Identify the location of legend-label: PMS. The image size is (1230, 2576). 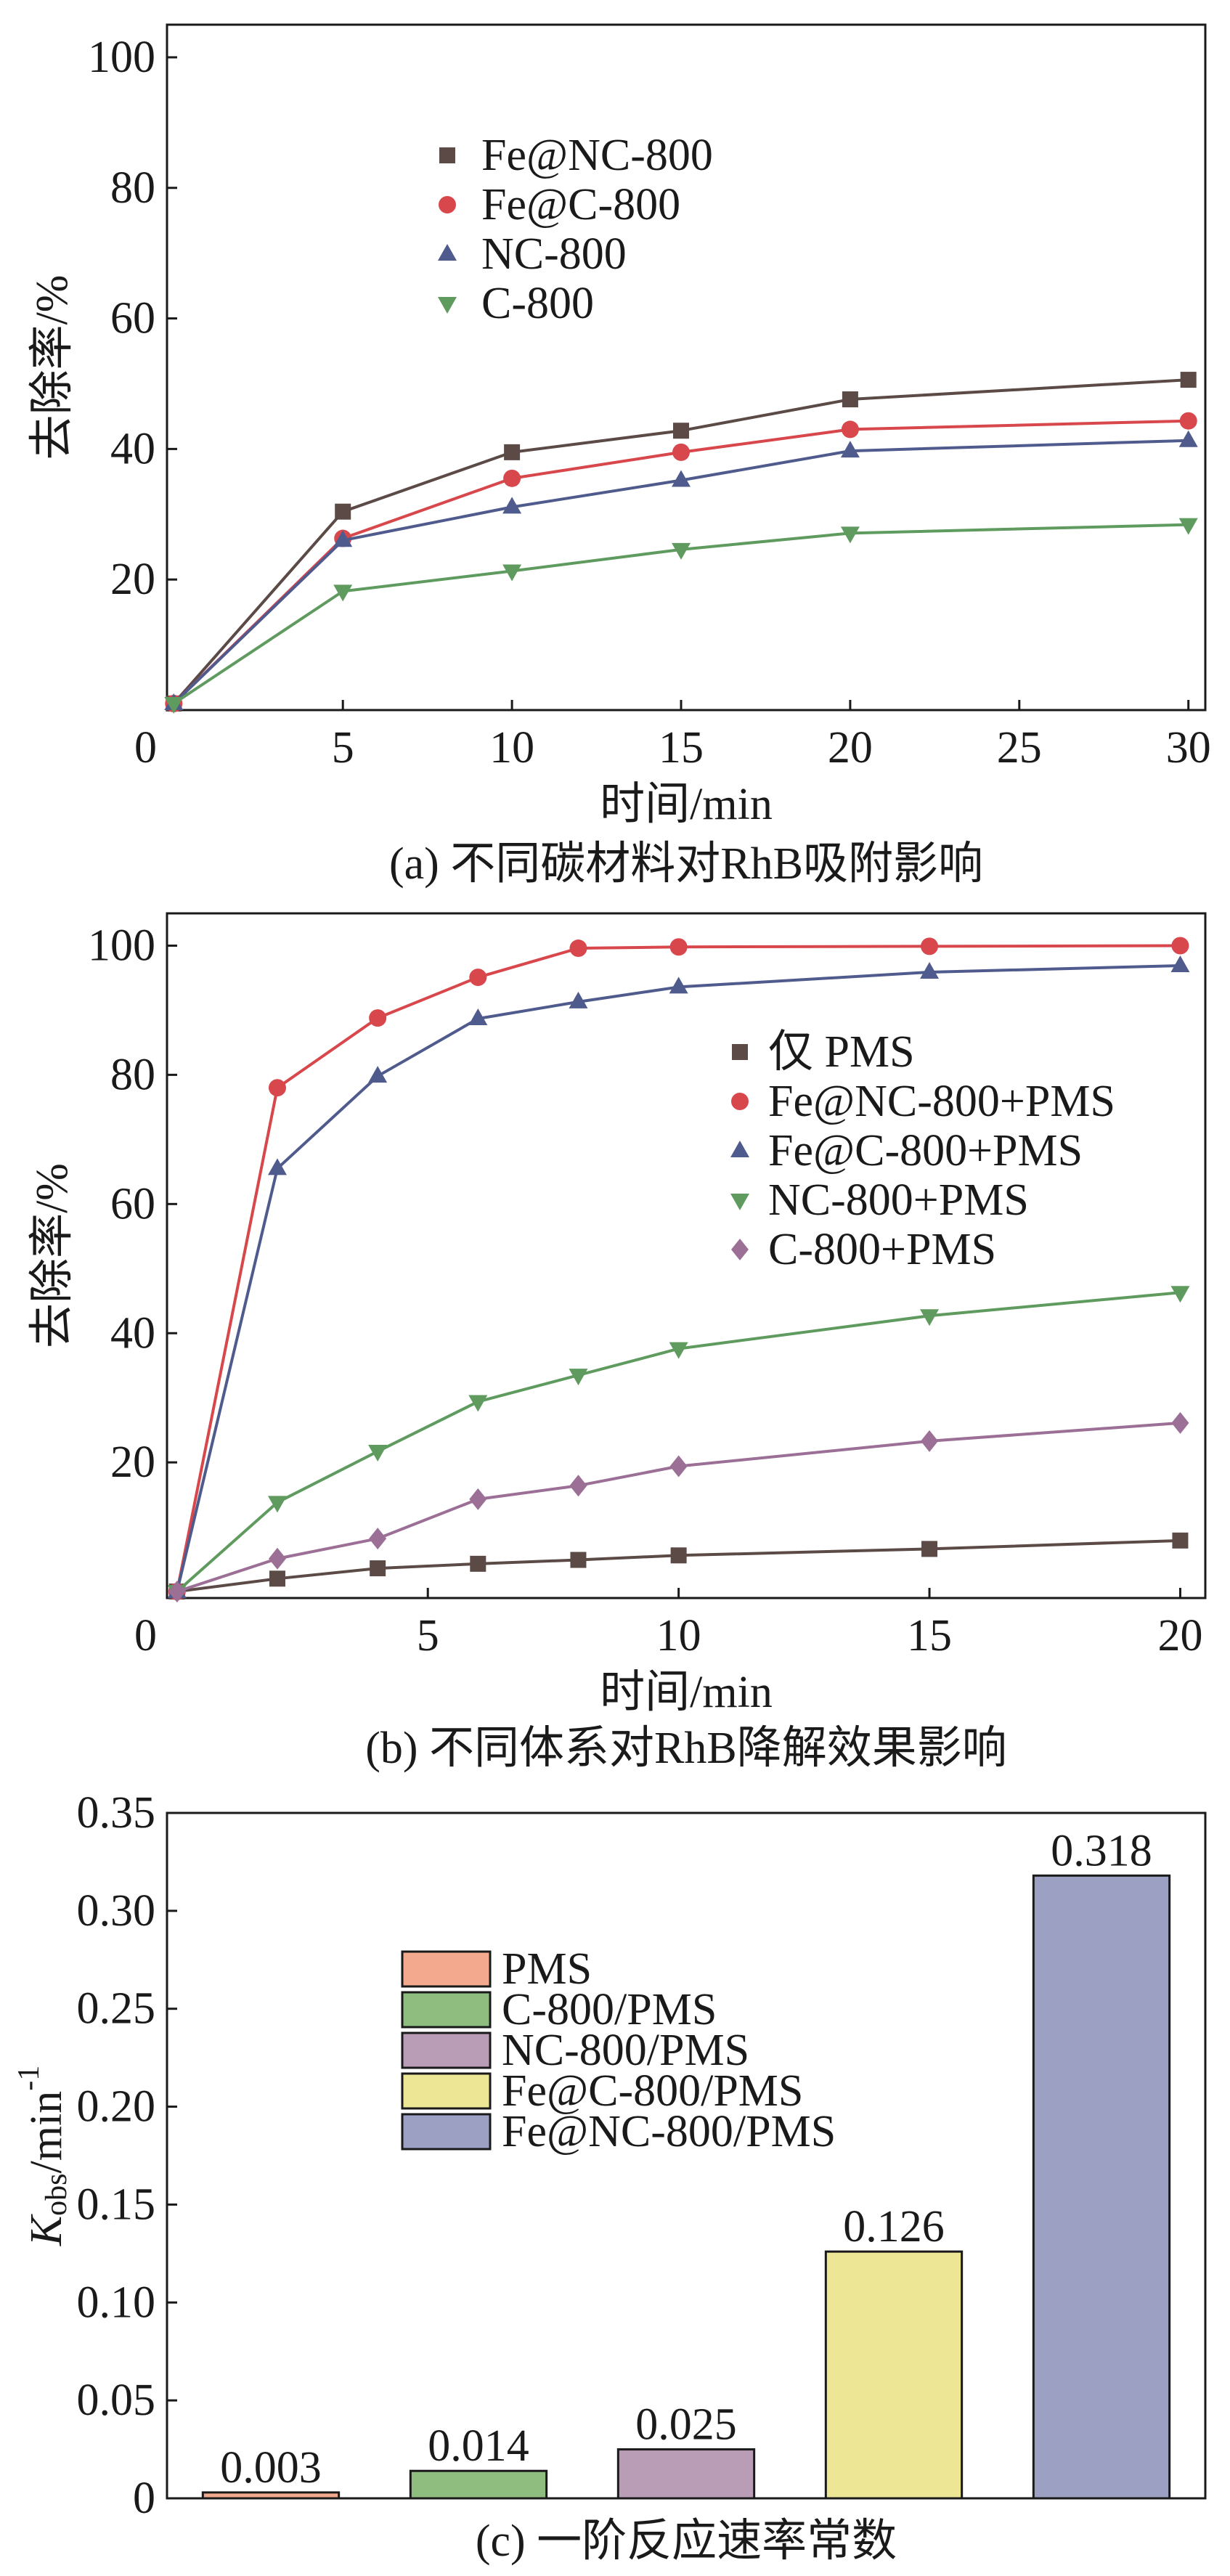
(547, 1969).